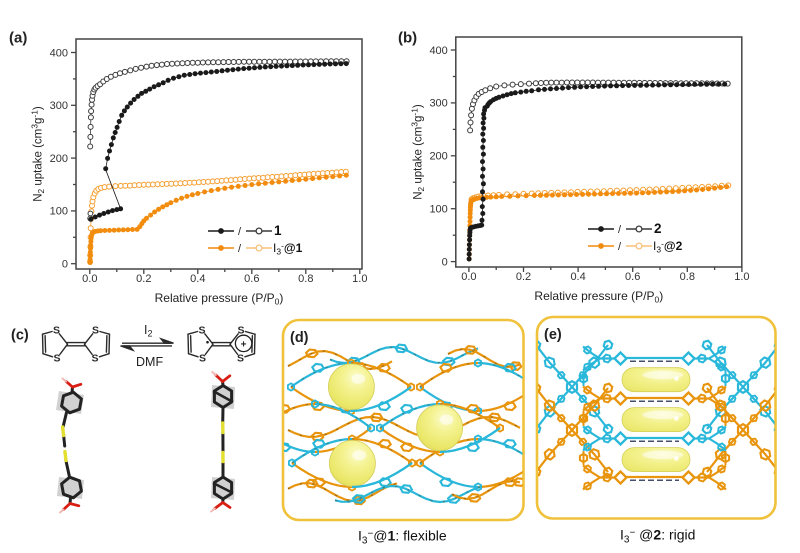 The image size is (800, 553). What do you see at coordinates (553, 335) in the screenshot?
I see `svg-text: (e)` at bounding box center [553, 335].